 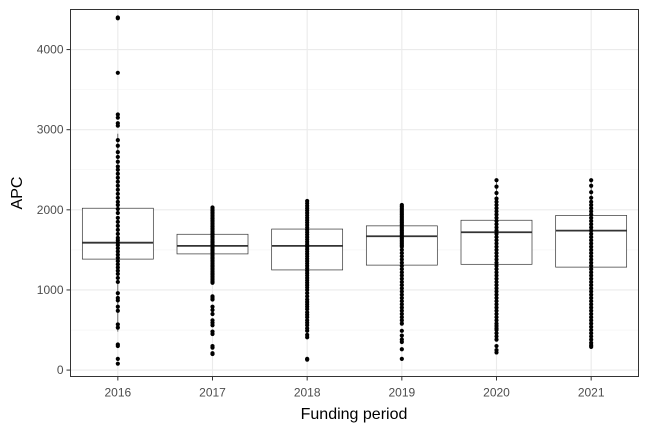 I want to click on x-tick-label: 2016, so click(x=117, y=393).